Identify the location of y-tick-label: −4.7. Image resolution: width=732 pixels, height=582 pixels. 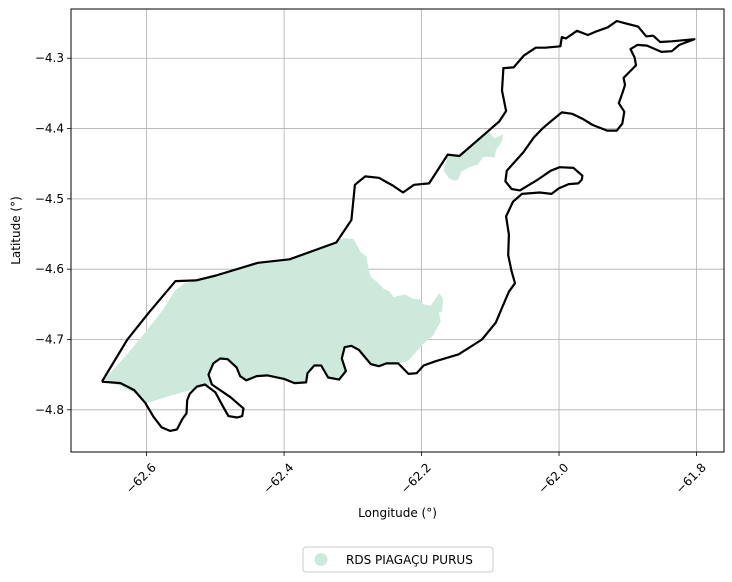
(49, 339).